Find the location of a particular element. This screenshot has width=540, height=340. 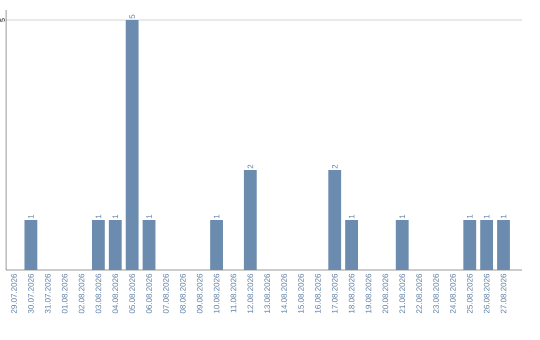

x-tick-label: 25.08.2026 is located at coordinates (469, 294).